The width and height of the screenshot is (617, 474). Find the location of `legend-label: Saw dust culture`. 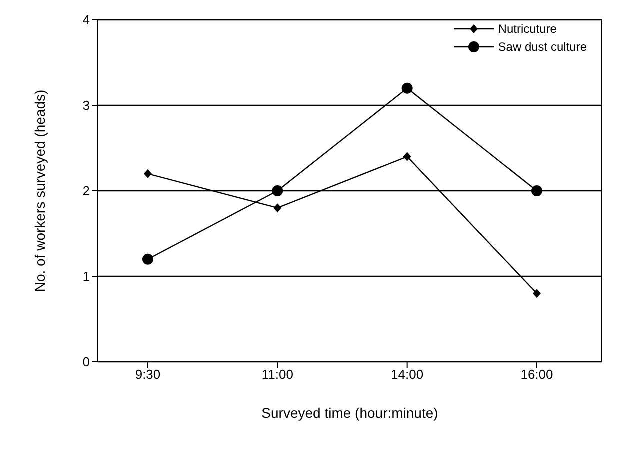

legend-label: Saw dust culture is located at coordinates (542, 47).